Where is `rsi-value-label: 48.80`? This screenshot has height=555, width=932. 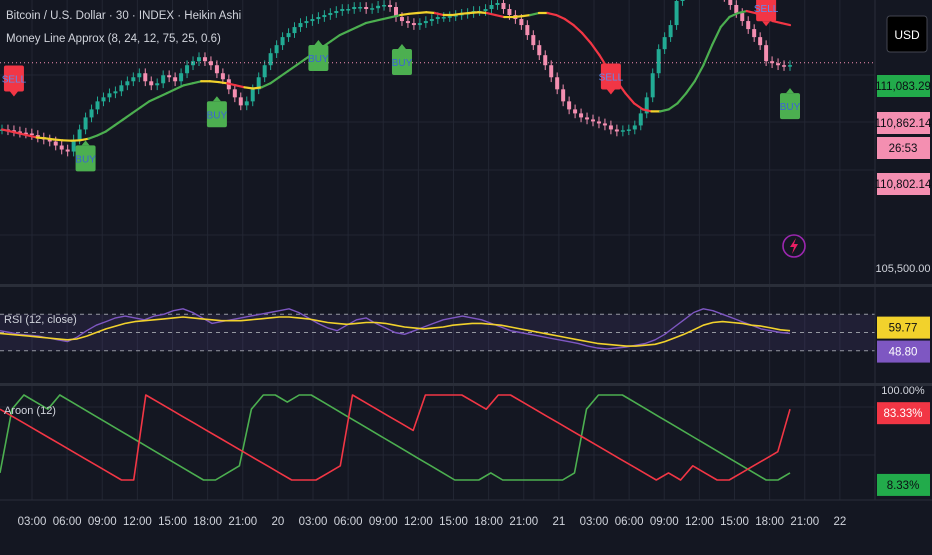 rsi-value-label: 48.80 is located at coordinates (903, 352).